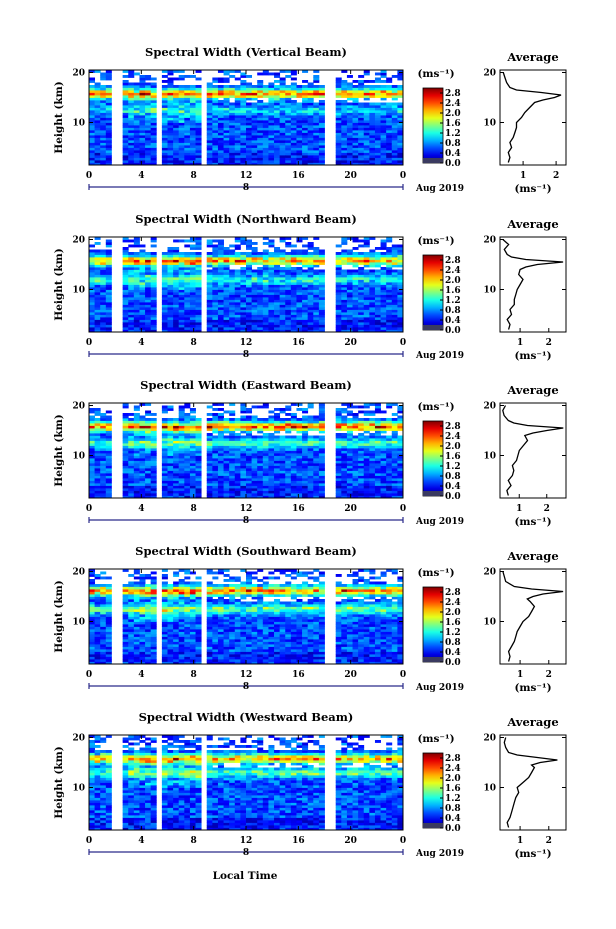 This screenshot has height=929, width=616. Describe the element at coordinates (453, 321) in the screenshot. I see `colorbar-tick-label: 0.4` at that location.